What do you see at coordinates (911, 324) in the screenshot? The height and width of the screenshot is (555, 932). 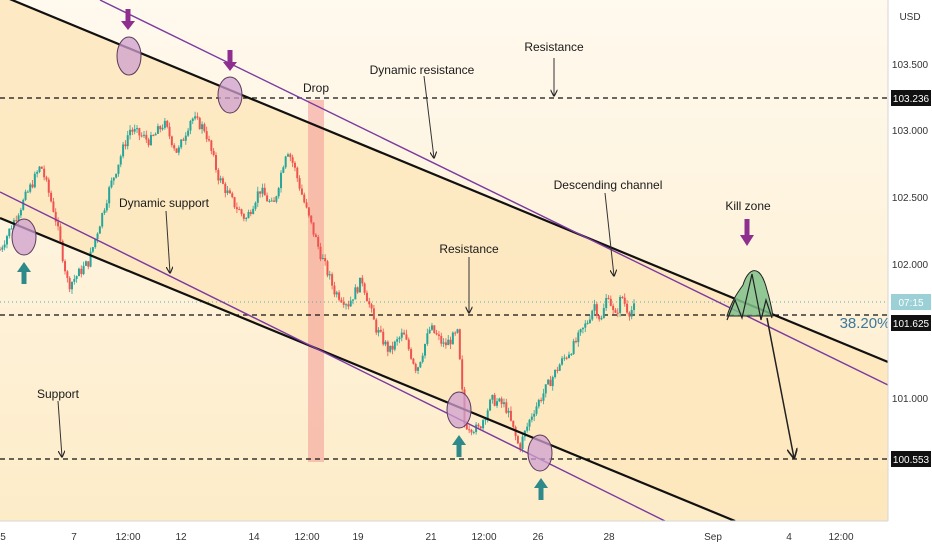 I see `price-tag-text: 101.625` at bounding box center [911, 324].